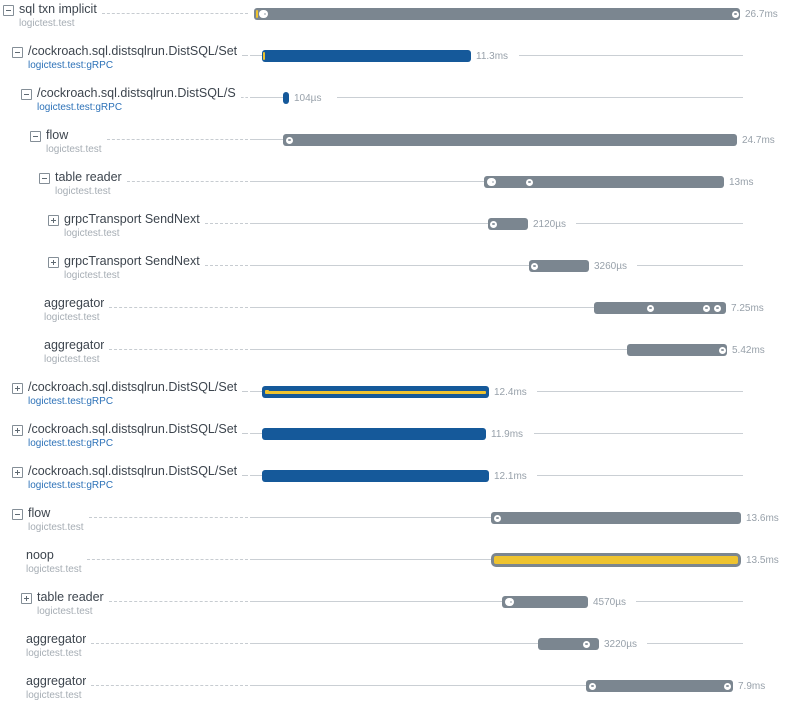 This screenshot has height=714, width=786. What do you see at coordinates (518, 441) in the screenshot?
I see `span-timeline: 11.9ms` at bounding box center [518, 441].